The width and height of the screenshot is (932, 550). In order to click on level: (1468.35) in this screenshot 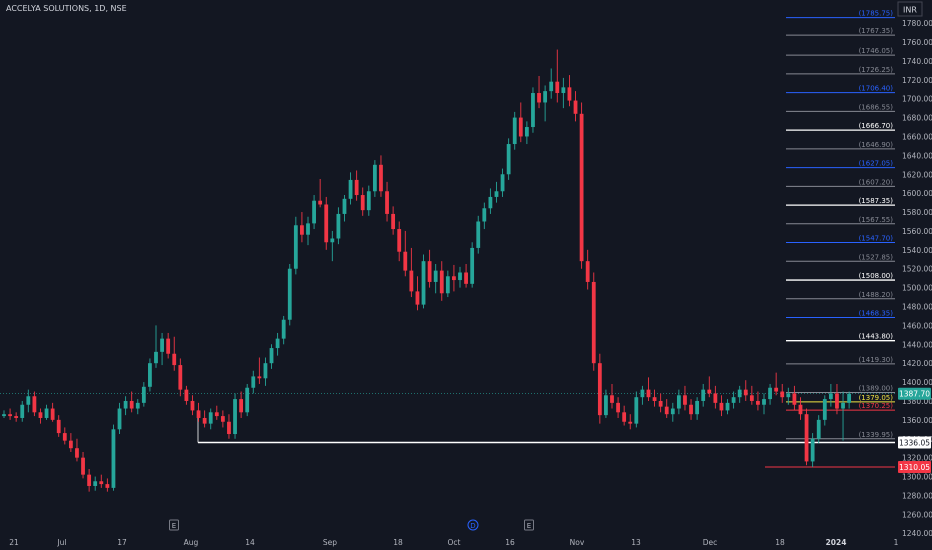, I will do `click(840, 314)`.